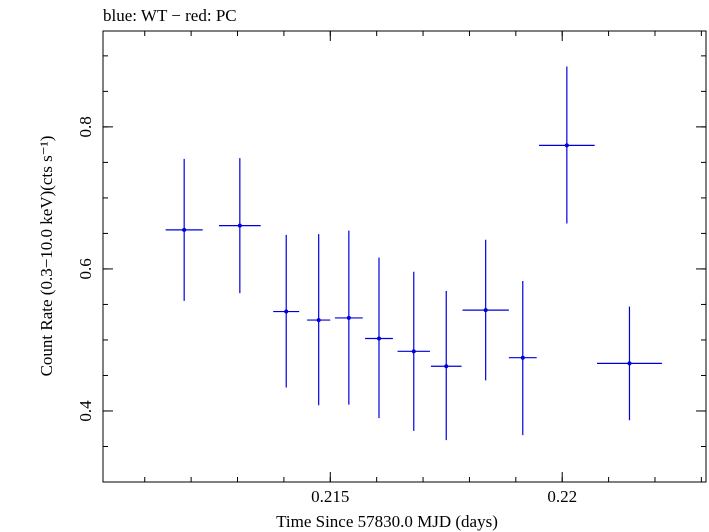 This screenshot has width=709, height=532. What do you see at coordinates (387, 521) in the screenshot?
I see `x-axis-label: Time Since 57830.0 MJD (days)` at bounding box center [387, 521].